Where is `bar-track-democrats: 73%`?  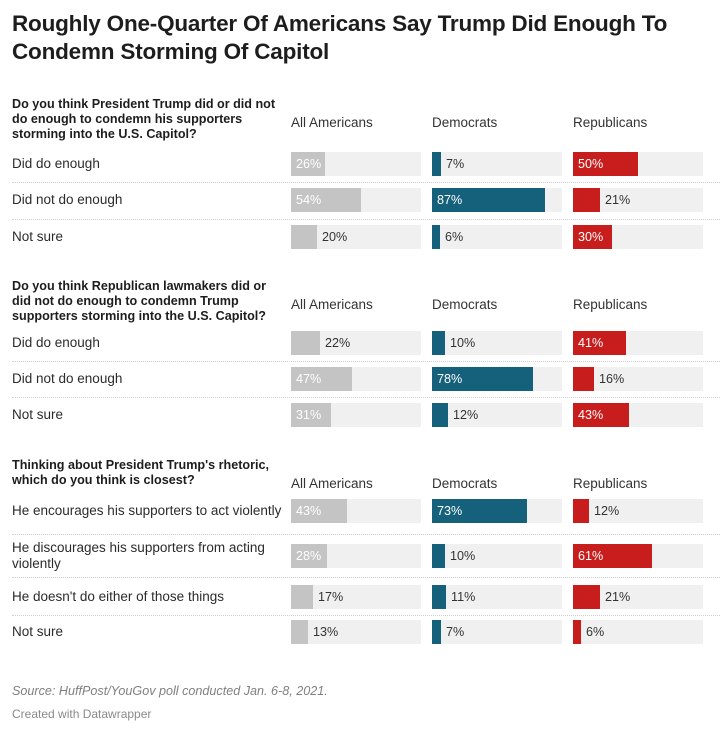
bar-track-democrats: 73% is located at coordinates (497, 511).